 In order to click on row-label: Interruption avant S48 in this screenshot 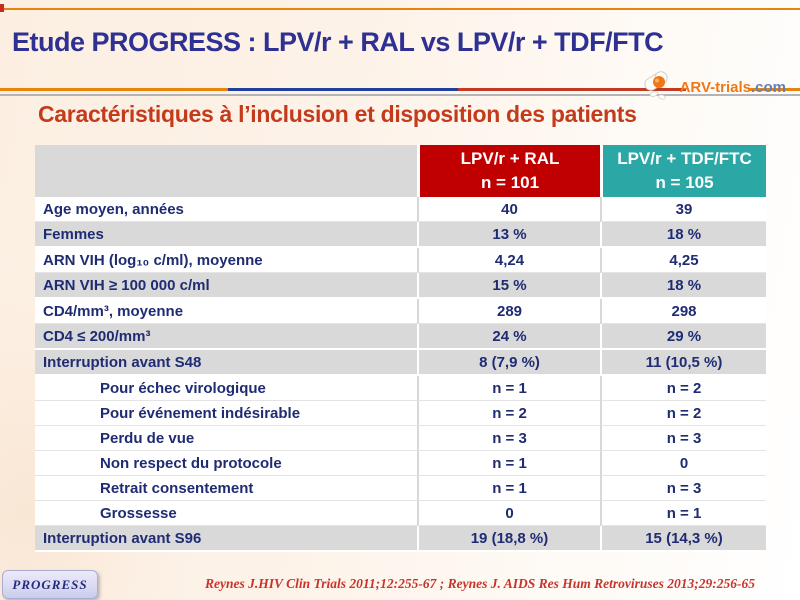, I will do `click(226, 363)`.